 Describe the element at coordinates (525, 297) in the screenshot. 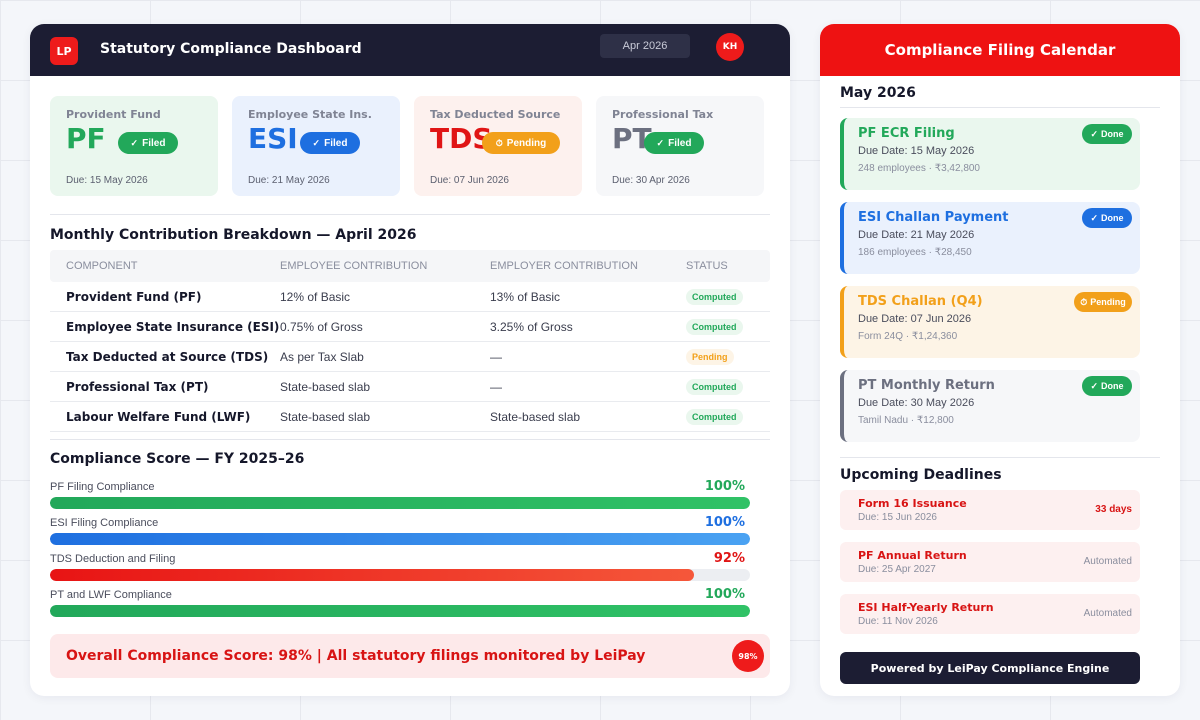

I see `employer-cell: 13% of Basic` at that location.